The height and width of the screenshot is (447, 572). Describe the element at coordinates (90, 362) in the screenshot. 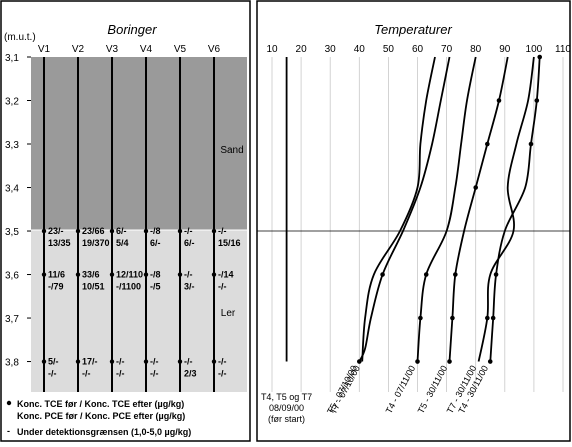

I see `tce-value: 17/-` at that location.